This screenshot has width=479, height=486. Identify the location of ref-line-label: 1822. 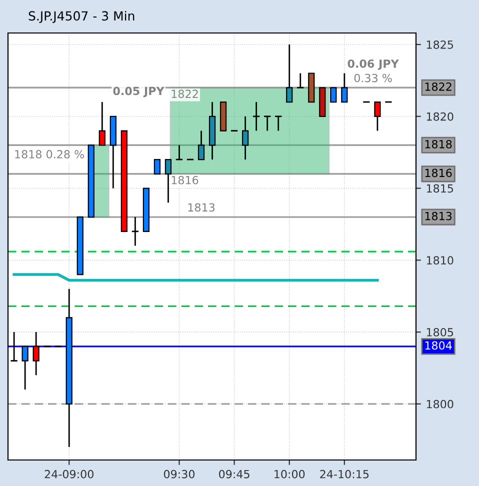
(438, 86).